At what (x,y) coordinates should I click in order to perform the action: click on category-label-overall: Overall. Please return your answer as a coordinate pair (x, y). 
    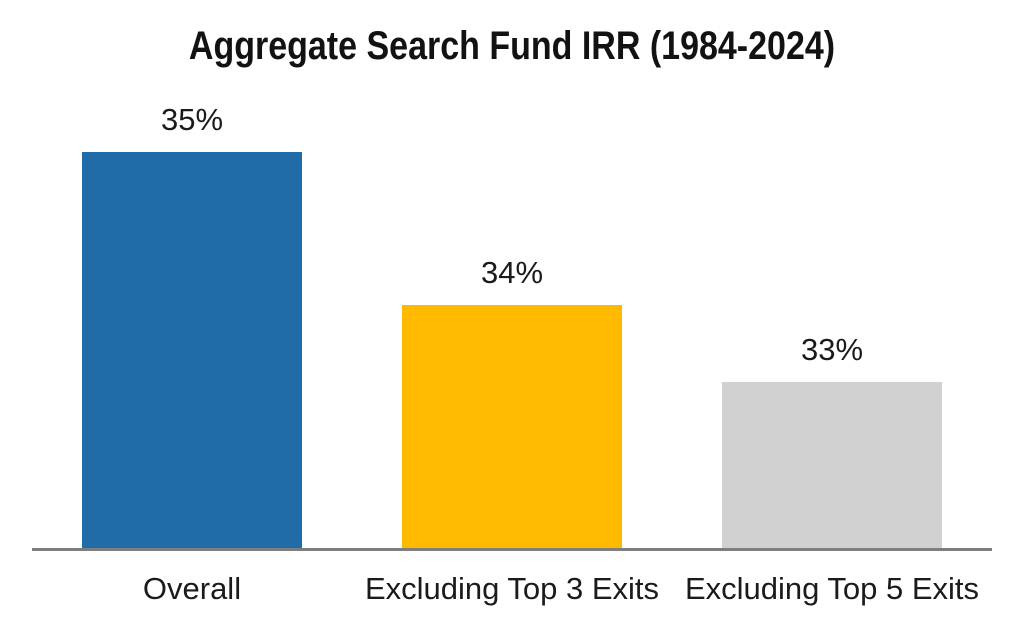
    Looking at the image, I should click on (192, 588).